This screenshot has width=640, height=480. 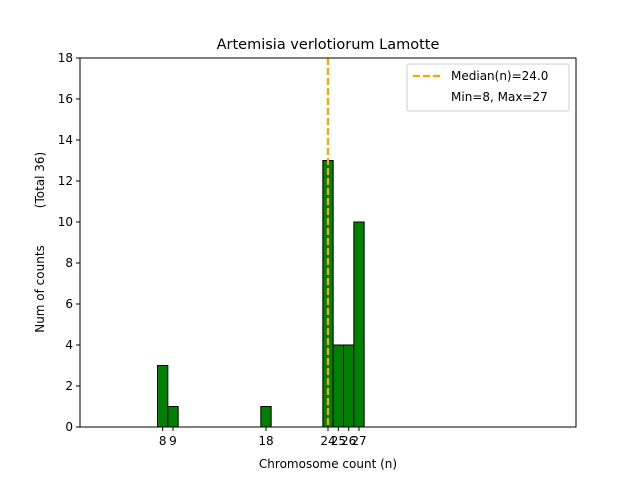 I want to click on y-axis-label: Num of counts, so click(x=40, y=289).